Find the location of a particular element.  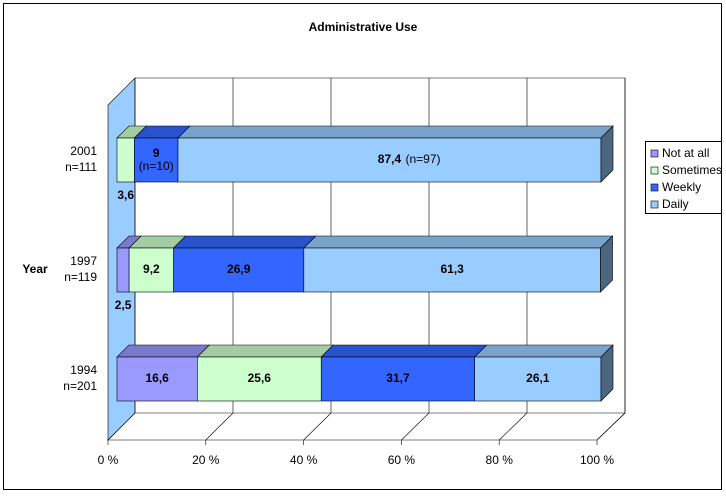

x-tick-label: 40 % is located at coordinates (304, 460).